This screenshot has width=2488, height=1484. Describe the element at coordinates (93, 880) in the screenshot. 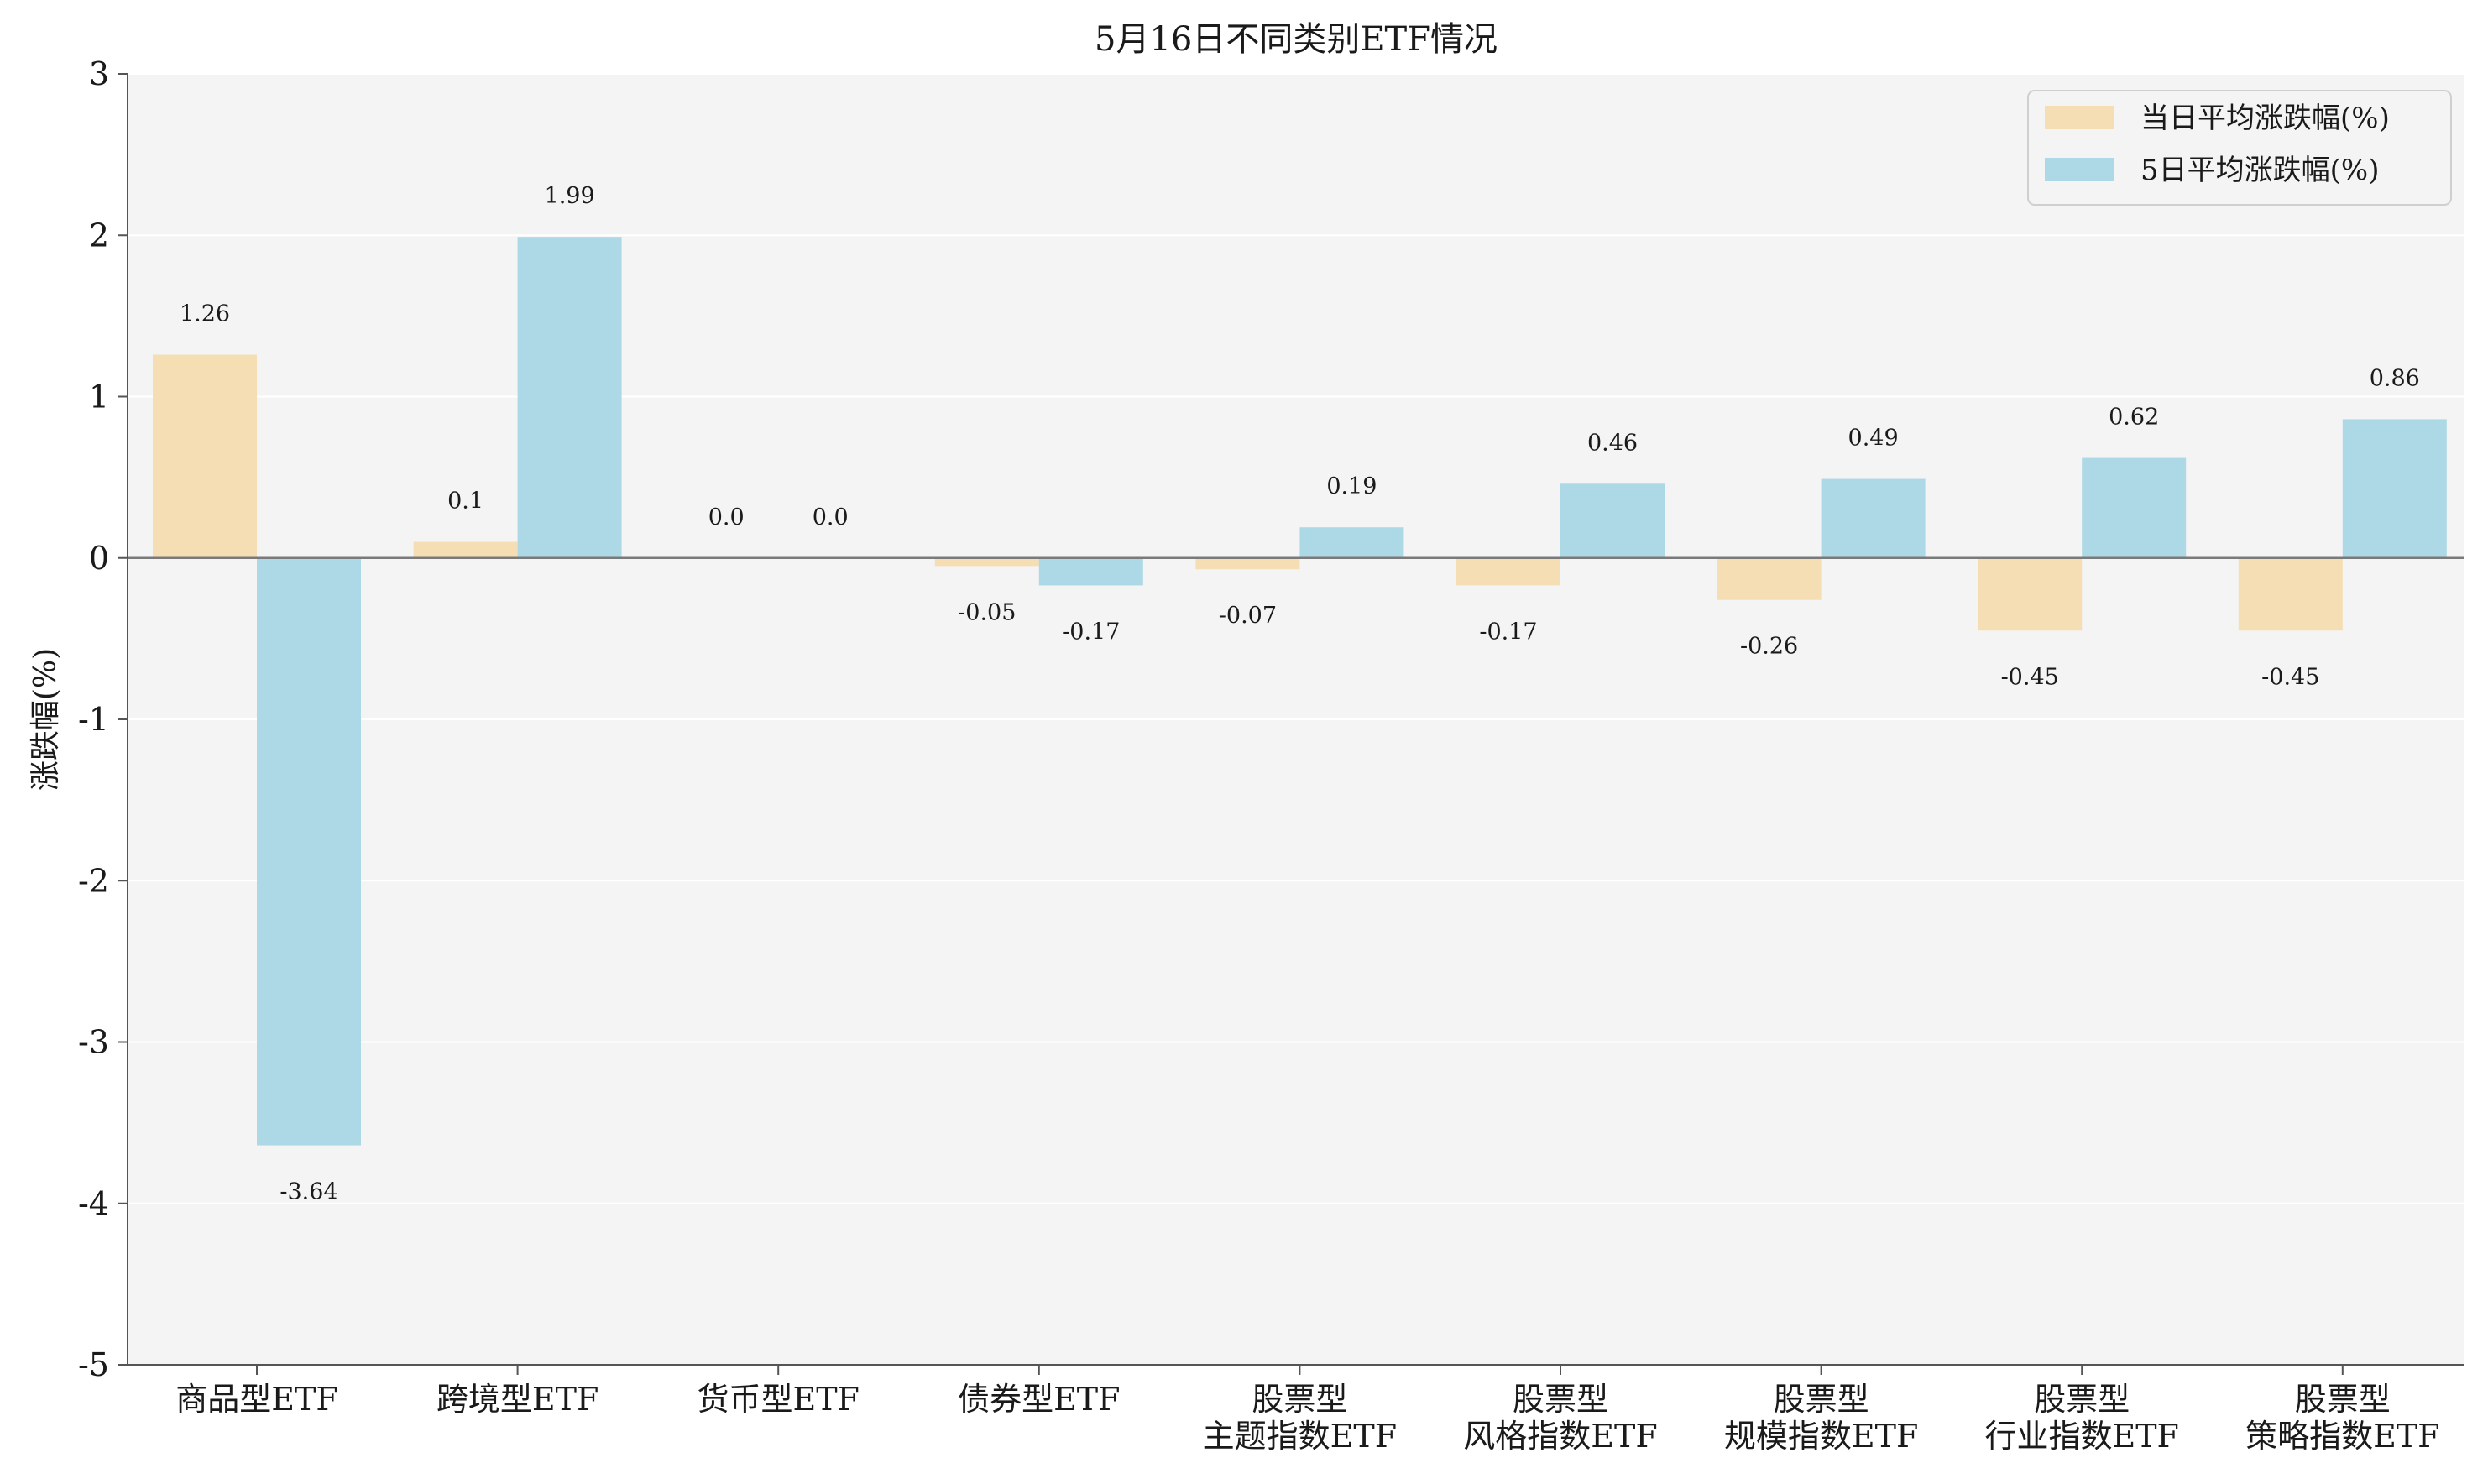

I see `y-tick-label: -2` at that location.